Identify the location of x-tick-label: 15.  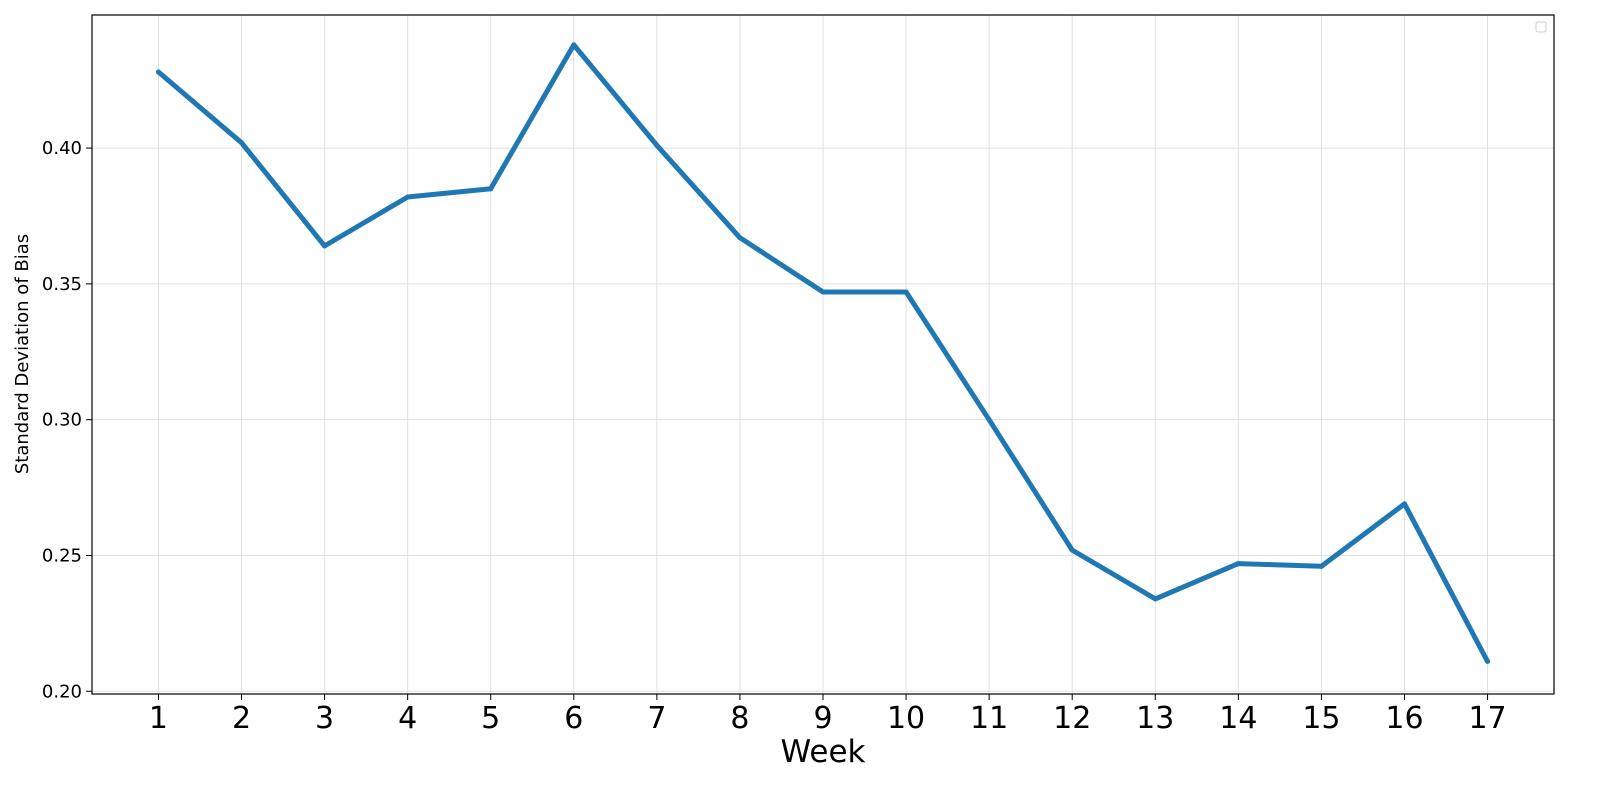
(1321, 718).